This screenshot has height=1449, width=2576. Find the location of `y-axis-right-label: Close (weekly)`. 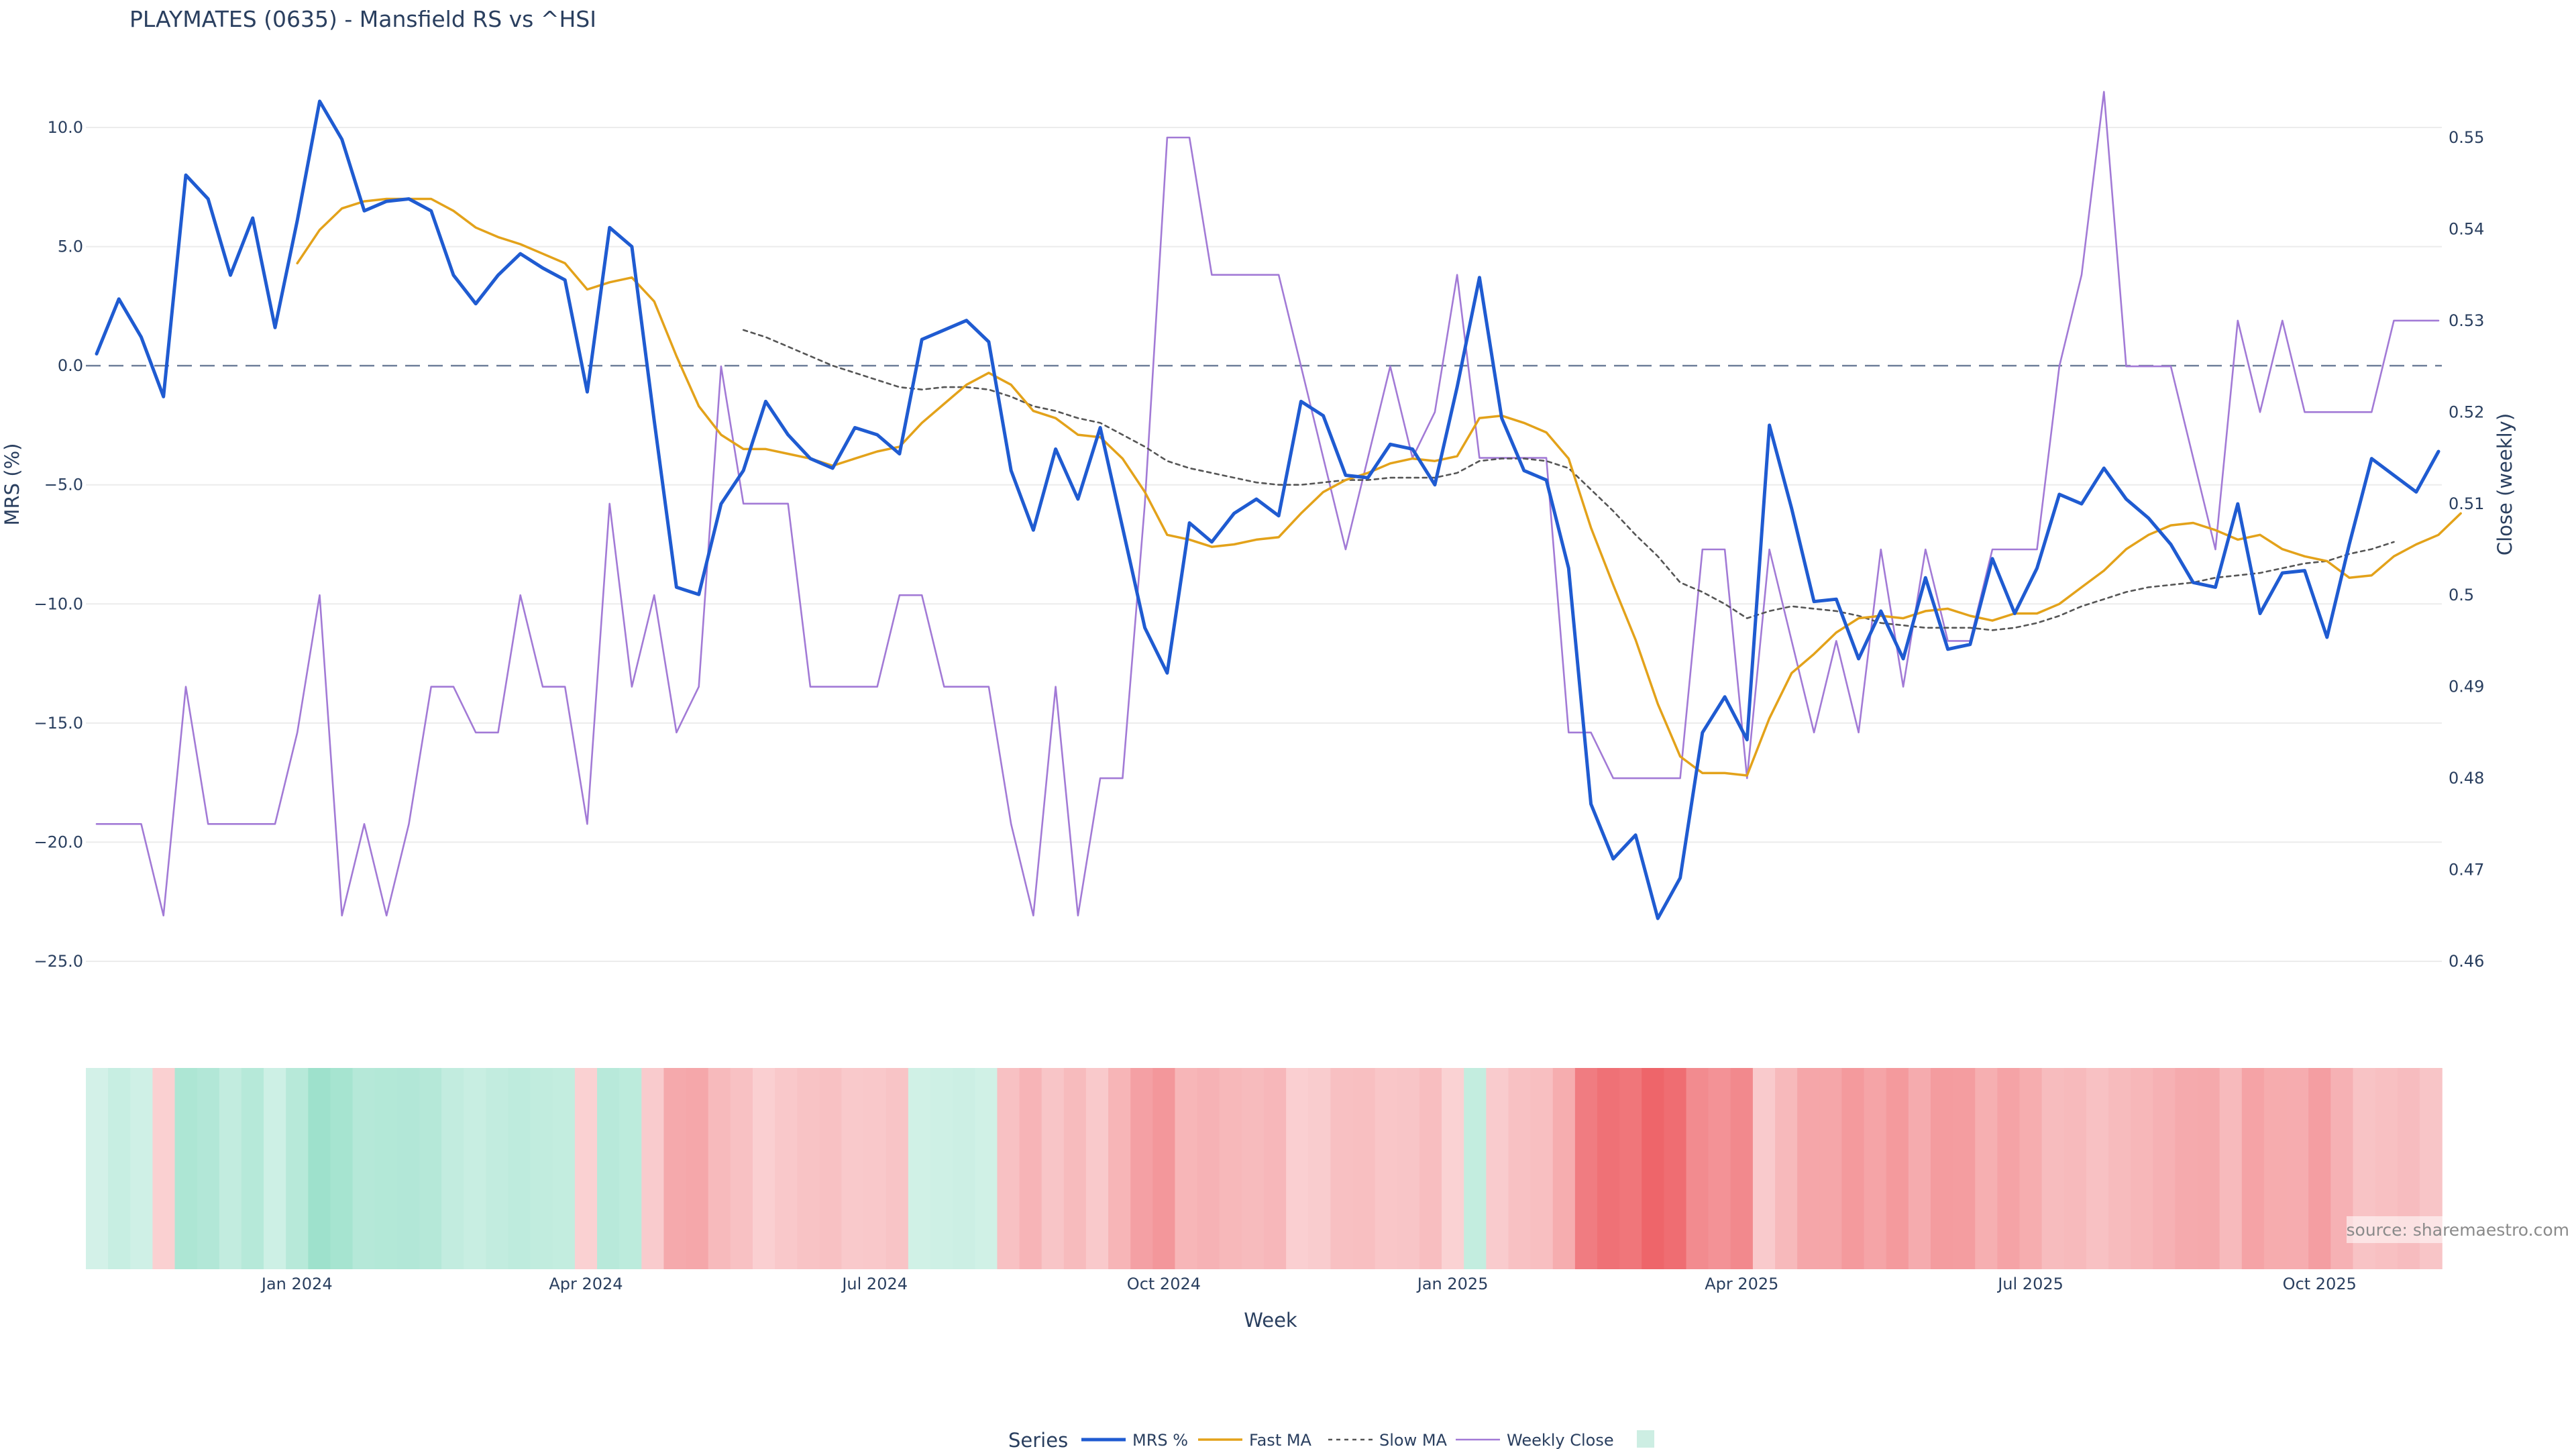

y-axis-right-label: Close (weekly) is located at coordinates (2504, 484).